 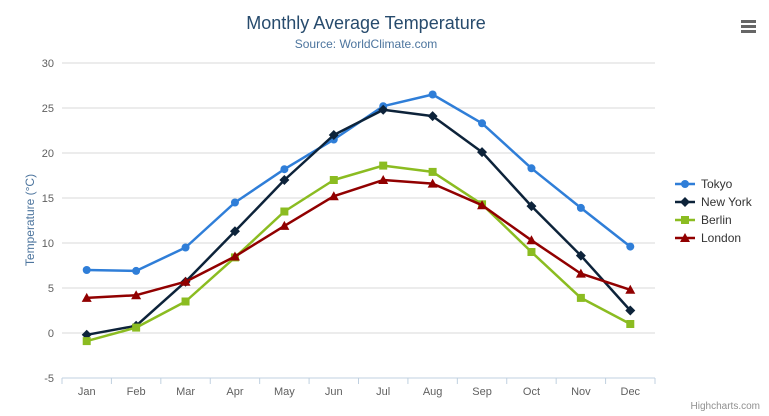 What do you see at coordinates (433, 392) in the screenshot?
I see `x-axis-tick-label: Aug` at bounding box center [433, 392].